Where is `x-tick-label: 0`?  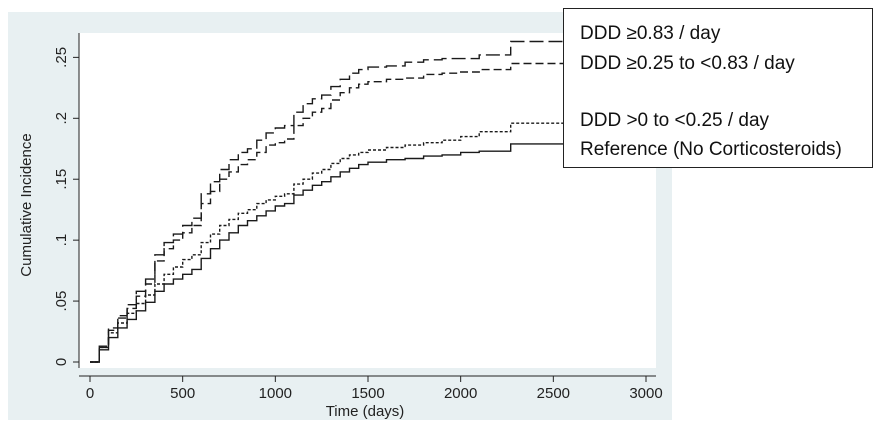
x-tick-label: 0 is located at coordinates (90, 393).